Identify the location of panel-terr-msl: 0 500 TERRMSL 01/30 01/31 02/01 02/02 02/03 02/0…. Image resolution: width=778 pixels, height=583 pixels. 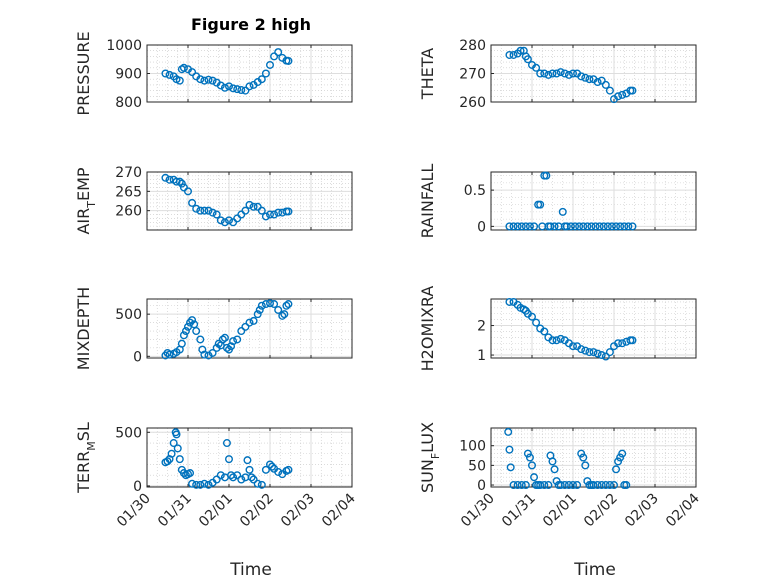
(216, 476).